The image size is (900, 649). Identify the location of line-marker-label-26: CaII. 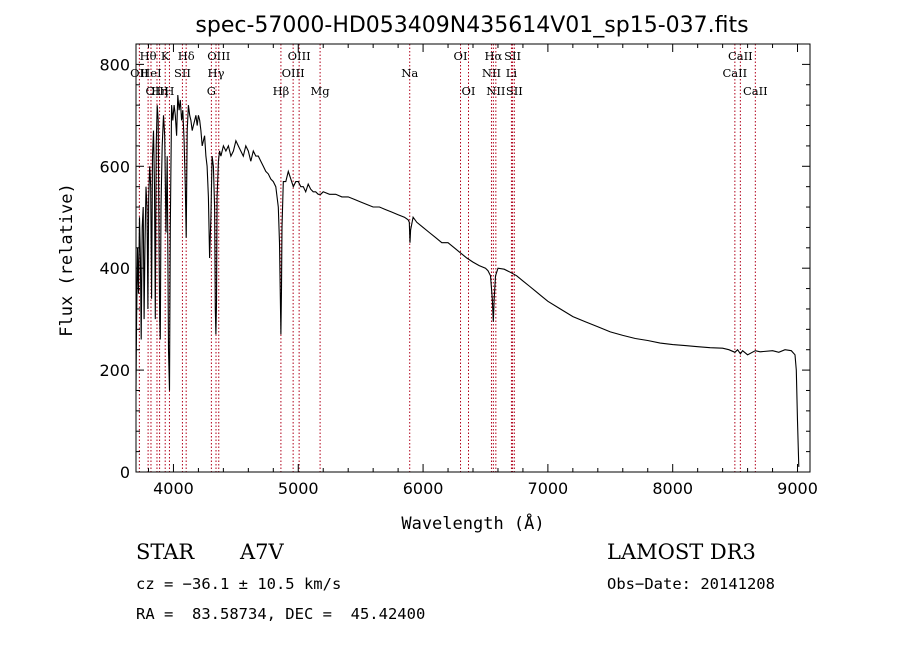
(740, 56).